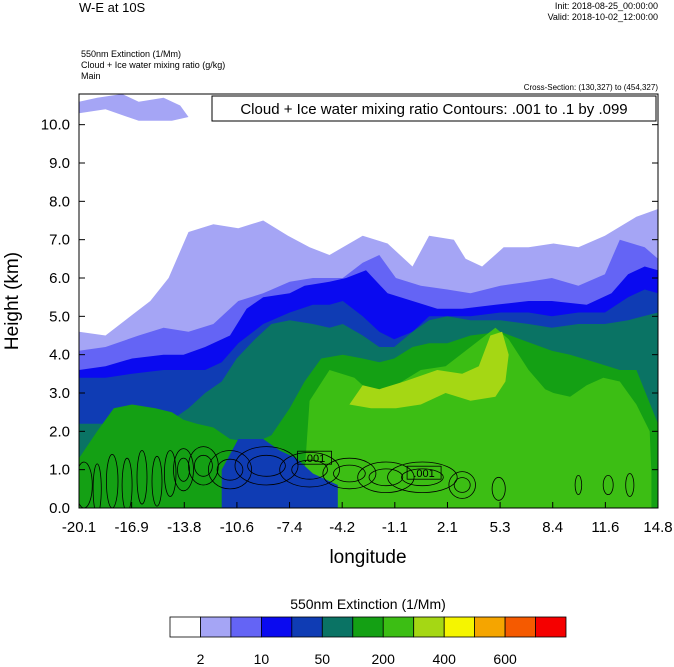 This screenshot has height=667, width=674. What do you see at coordinates (201, 659) in the screenshot?
I see `colorbar-label: 2` at bounding box center [201, 659].